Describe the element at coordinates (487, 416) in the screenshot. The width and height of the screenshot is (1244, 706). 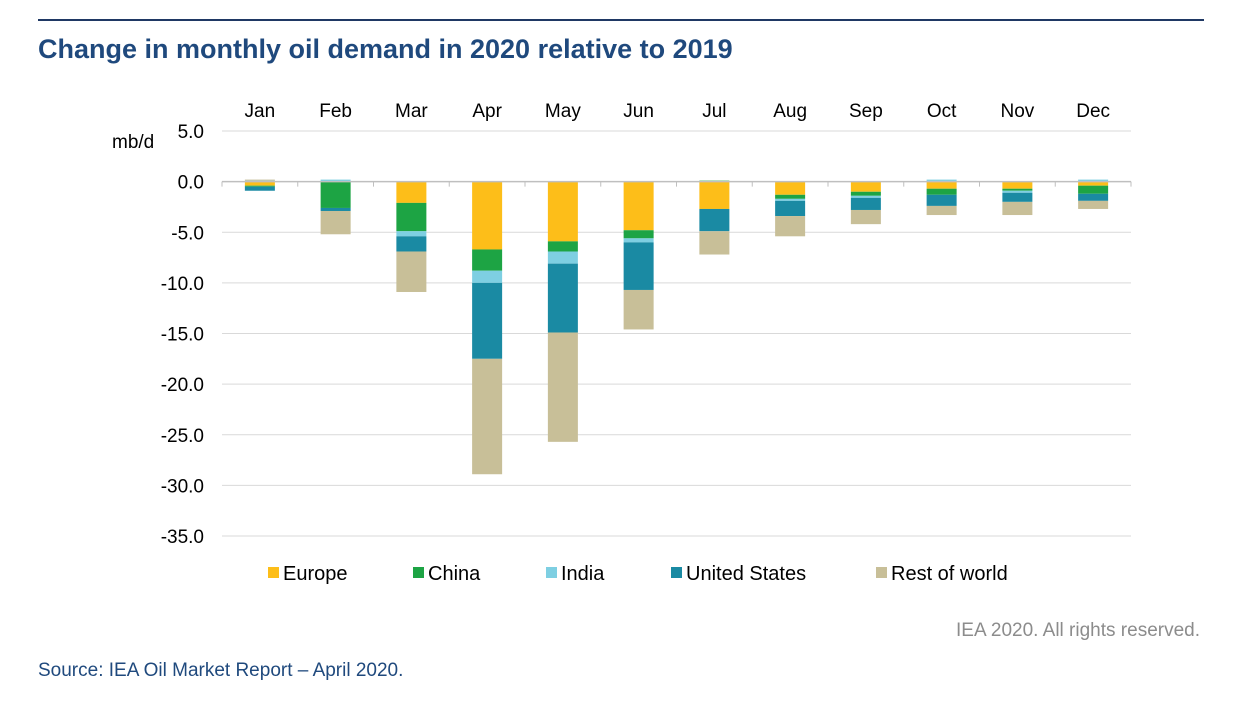
I see `bar-rest-of-world-apr` at that location.